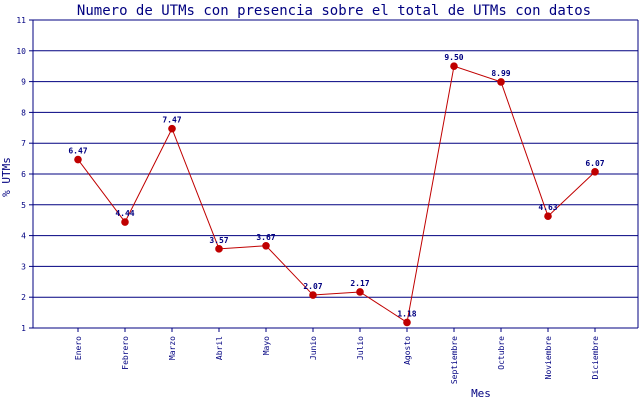 Image resolution: width=640 pixels, height=400 pixels. What do you see at coordinates (23, 112) in the screenshot?
I see `y-tick-label: 8` at bounding box center [23, 112].